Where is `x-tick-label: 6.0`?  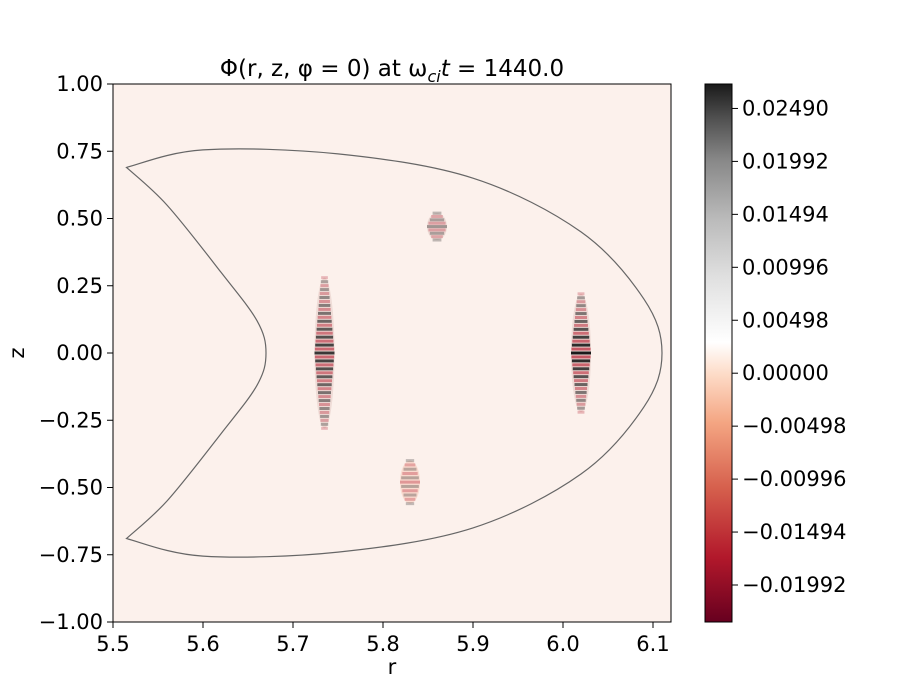
x-tick-label: 6.0 is located at coordinates (562, 644).